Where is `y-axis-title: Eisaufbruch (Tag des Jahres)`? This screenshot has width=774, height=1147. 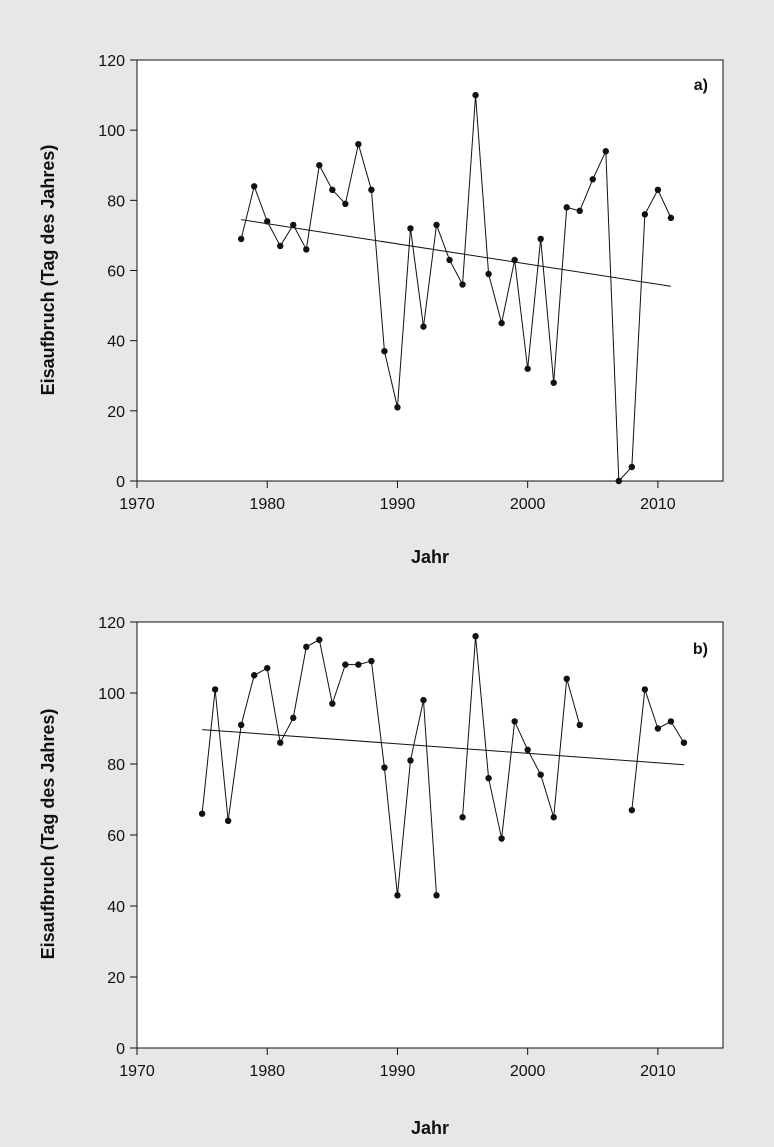
y-axis-title: Eisaufbruch (Tag des Jahres) is located at coordinates (48, 834).